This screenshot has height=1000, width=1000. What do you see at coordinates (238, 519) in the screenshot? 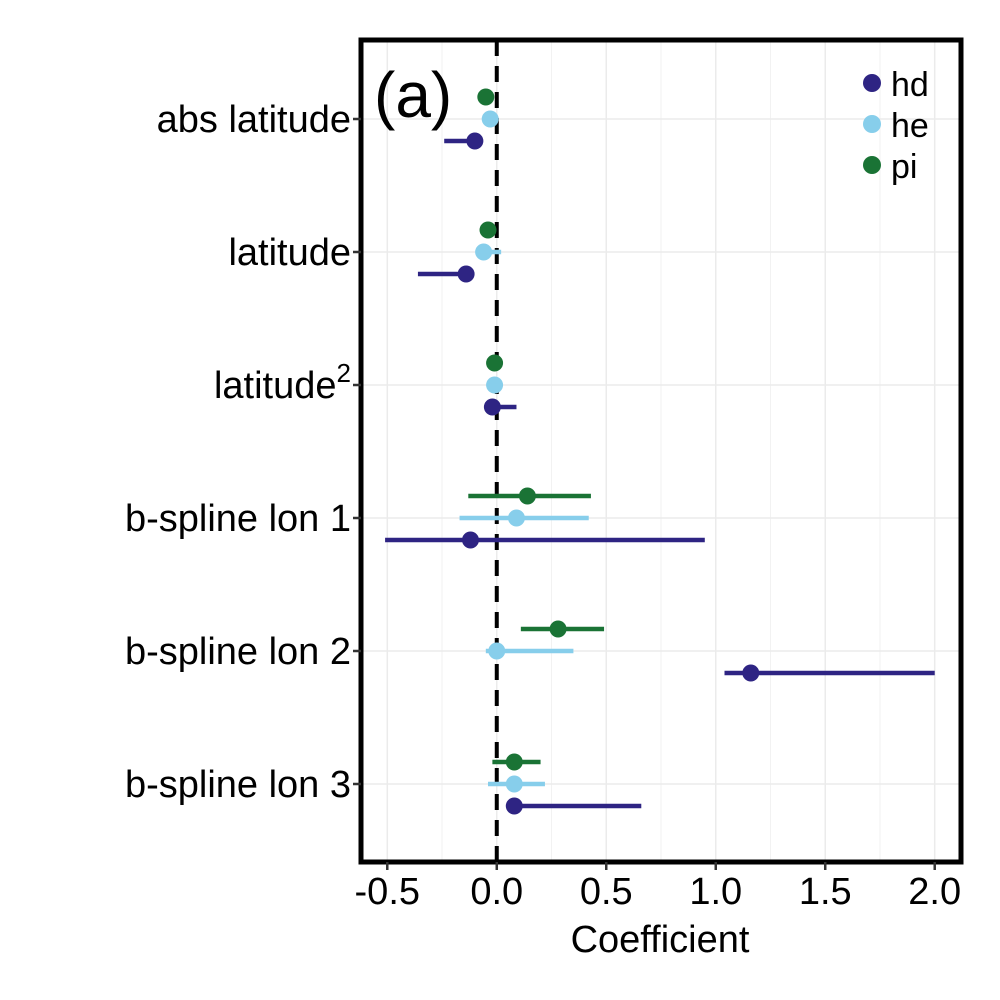
I see `y-tick-label: b-spline lon 1` at bounding box center [238, 519].